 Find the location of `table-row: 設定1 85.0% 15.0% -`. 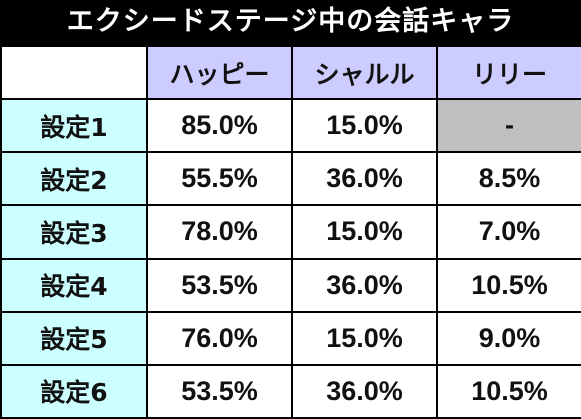

table-row: 設定1 85.0% 15.0% - is located at coordinates (290, 126).